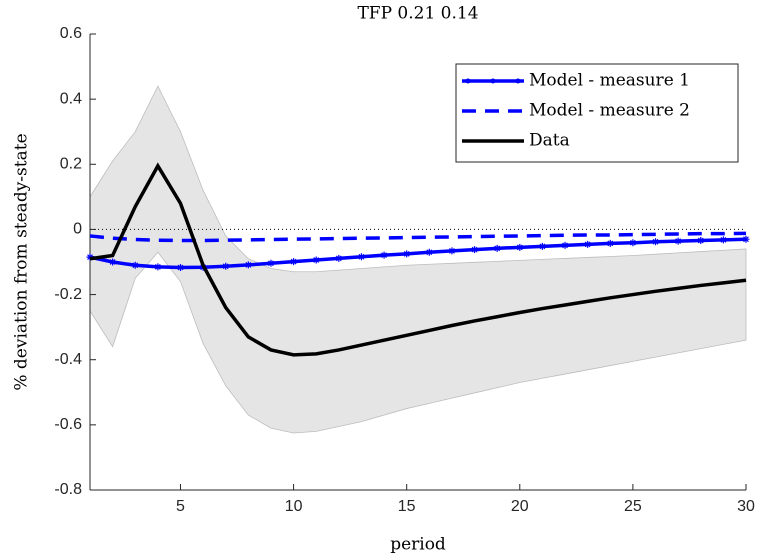  Describe the element at coordinates (180, 506) in the screenshot. I see `x-tick-label: 5` at that location.